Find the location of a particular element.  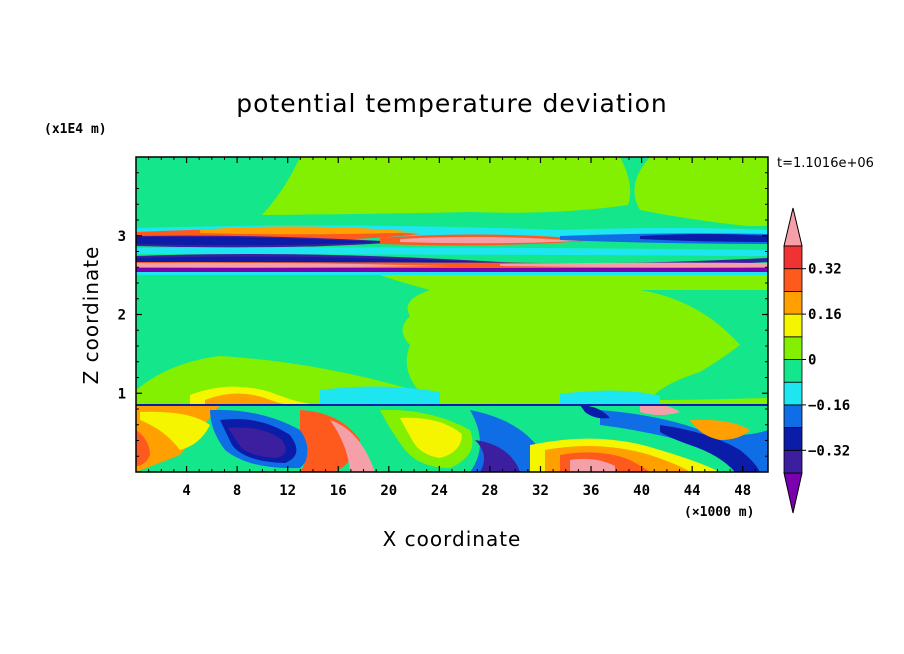

bl-yellow-swirl is located at coordinates (431, 437).